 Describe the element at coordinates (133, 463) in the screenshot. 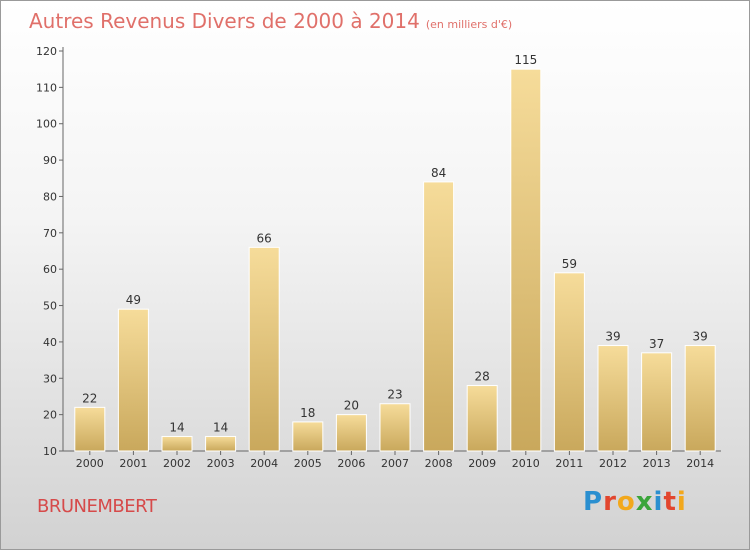

I see `x-tick-label: 2001` at that location.